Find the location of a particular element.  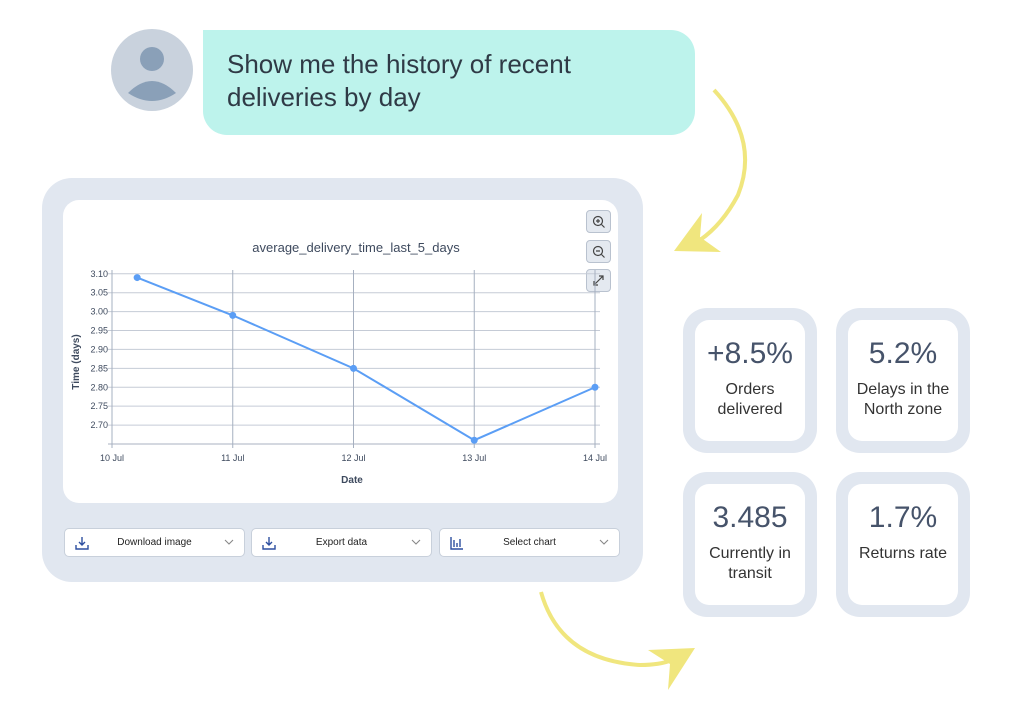

y-tick-label: 2.85 is located at coordinates (99, 368).